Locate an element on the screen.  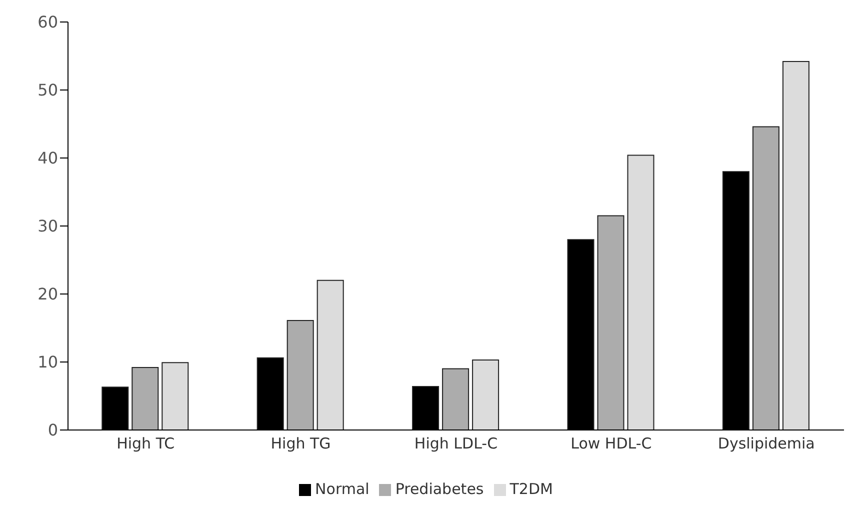
legend-label: Normal is located at coordinates (342, 489).